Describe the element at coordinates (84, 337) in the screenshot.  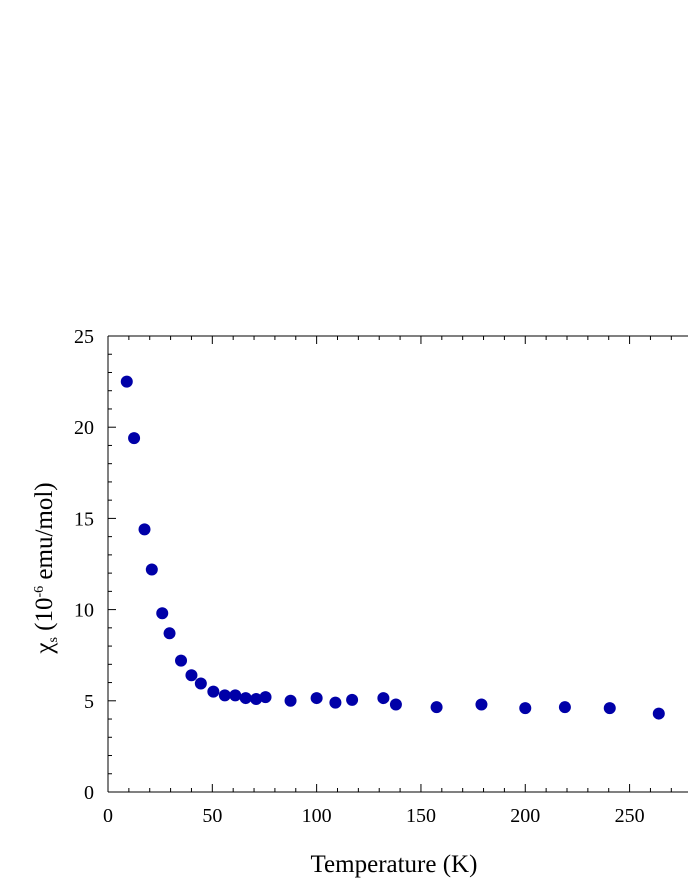
I see `y-tick-label: 25` at that location.